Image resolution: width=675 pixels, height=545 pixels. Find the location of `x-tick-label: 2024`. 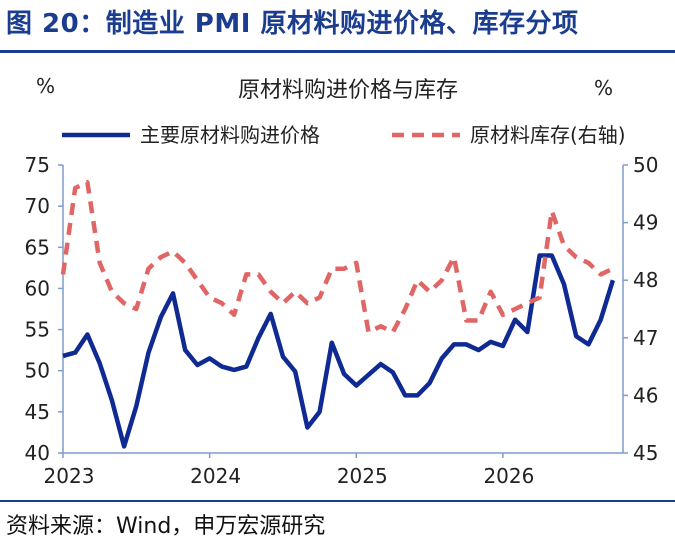

x-tick-label: 2024 is located at coordinates (215, 476).